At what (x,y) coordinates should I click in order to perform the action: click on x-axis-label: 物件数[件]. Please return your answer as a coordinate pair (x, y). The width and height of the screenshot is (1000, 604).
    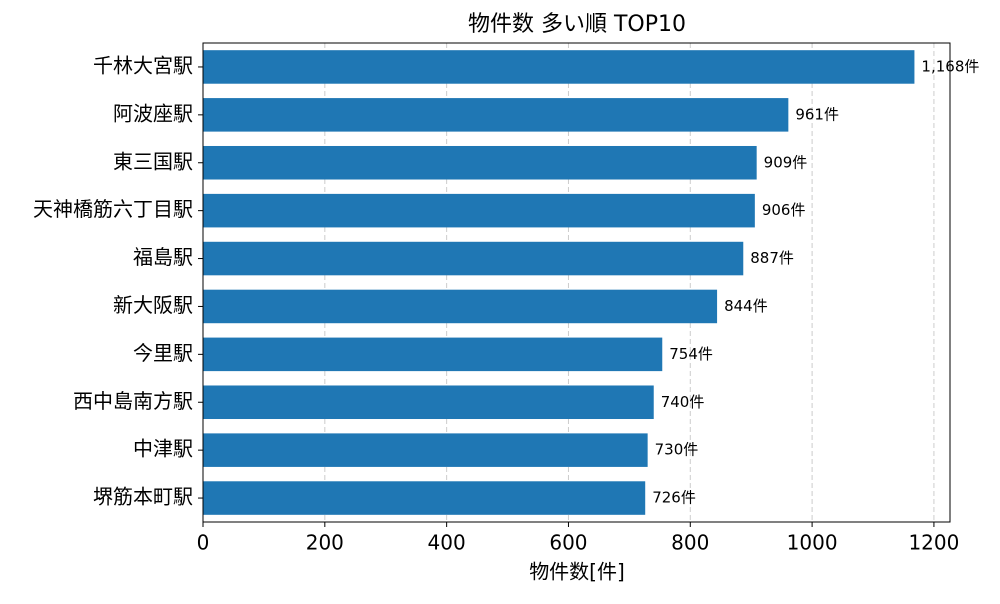
    Looking at the image, I should click on (577, 572).